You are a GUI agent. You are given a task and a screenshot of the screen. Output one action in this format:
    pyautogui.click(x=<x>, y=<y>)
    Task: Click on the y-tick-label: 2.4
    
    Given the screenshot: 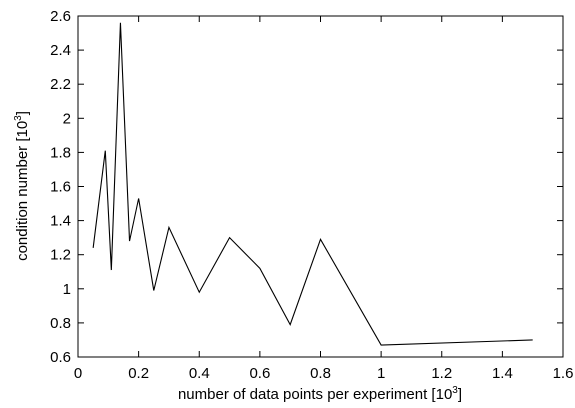 What is the action you would take?
    pyautogui.click(x=60, y=50)
    